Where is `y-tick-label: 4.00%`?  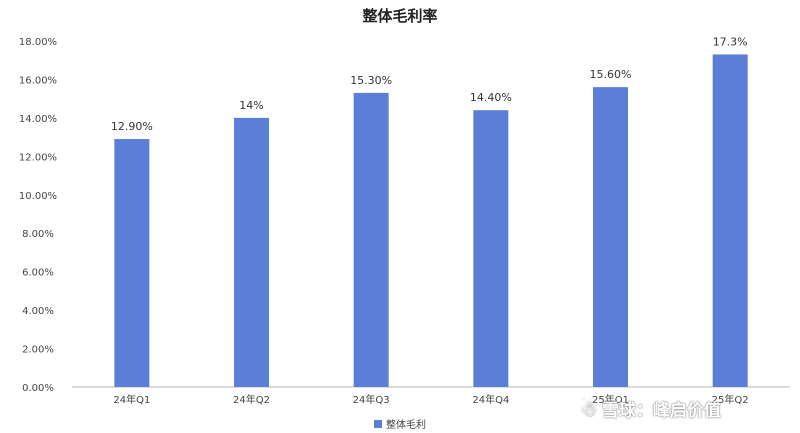 y-tick-label: 4.00% is located at coordinates (38, 311).